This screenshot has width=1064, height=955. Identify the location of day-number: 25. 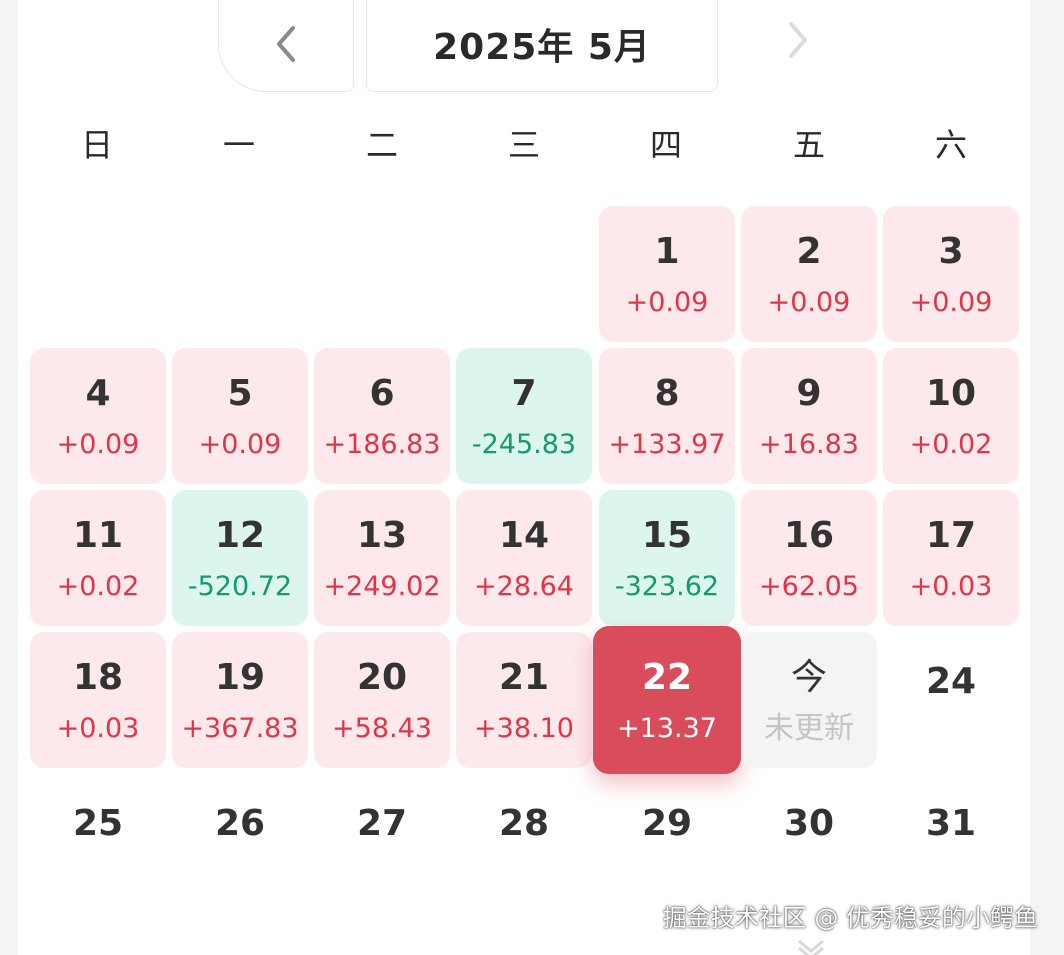
(98, 823).